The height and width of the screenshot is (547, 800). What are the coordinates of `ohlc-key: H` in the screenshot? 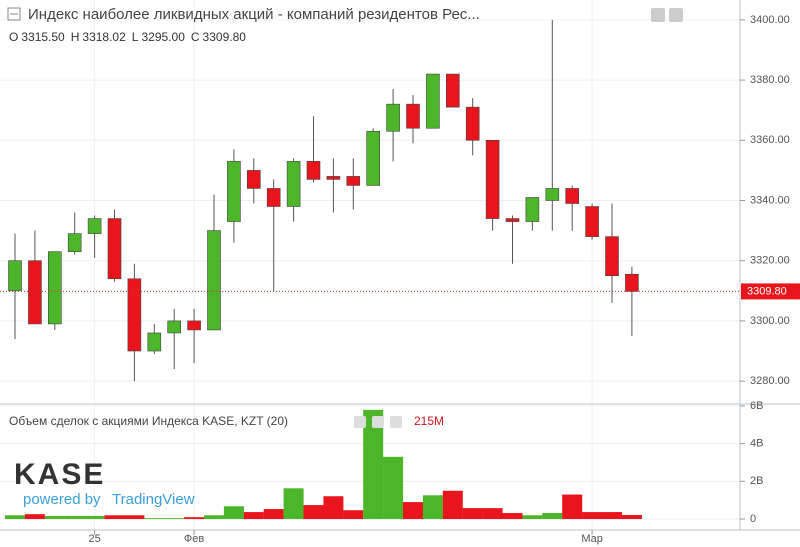 It's located at (75, 37).